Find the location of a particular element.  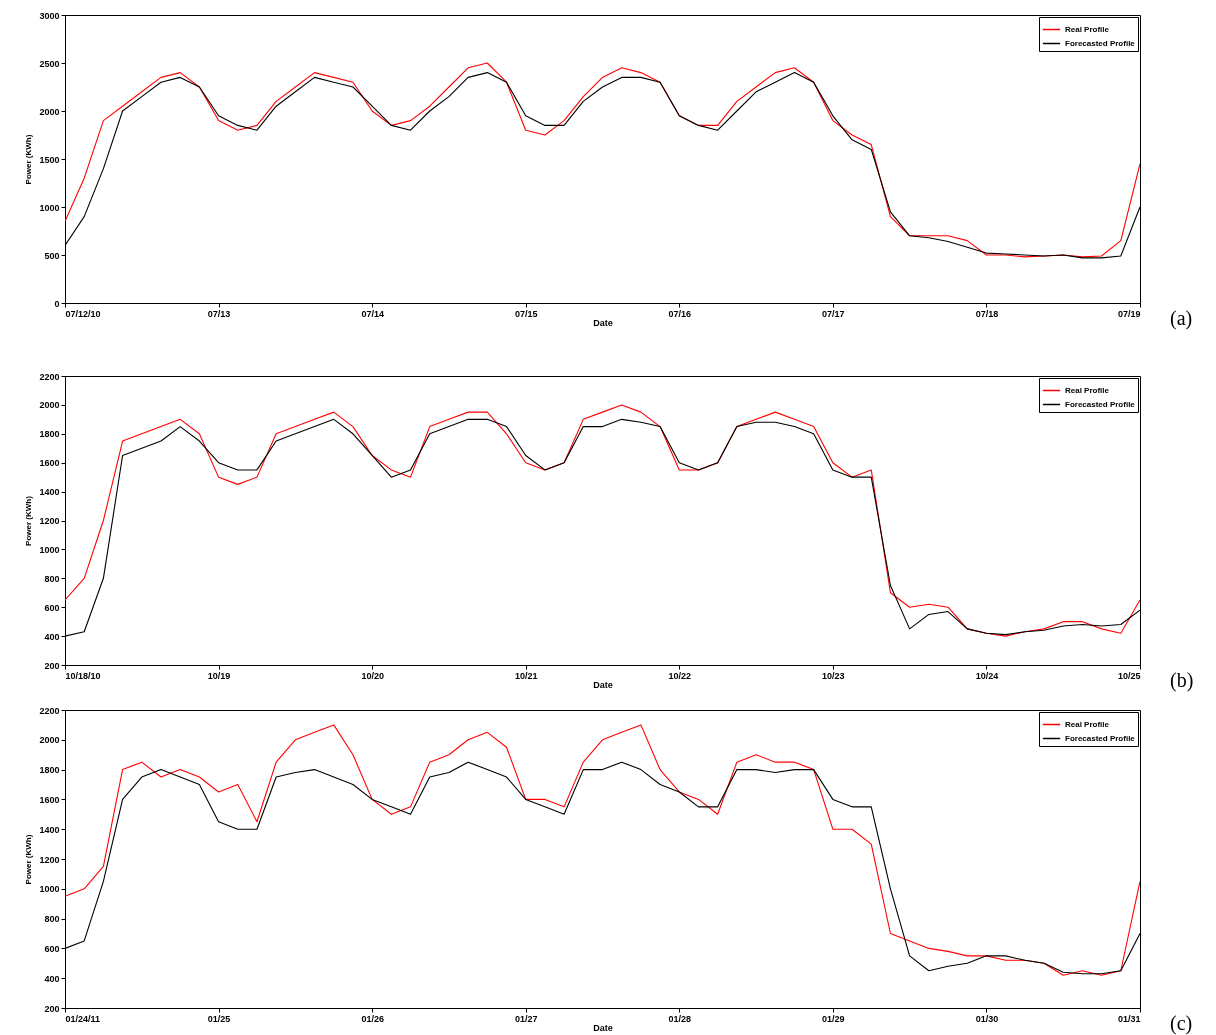

x-tick-label: 01/29 is located at coordinates (833, 1018).